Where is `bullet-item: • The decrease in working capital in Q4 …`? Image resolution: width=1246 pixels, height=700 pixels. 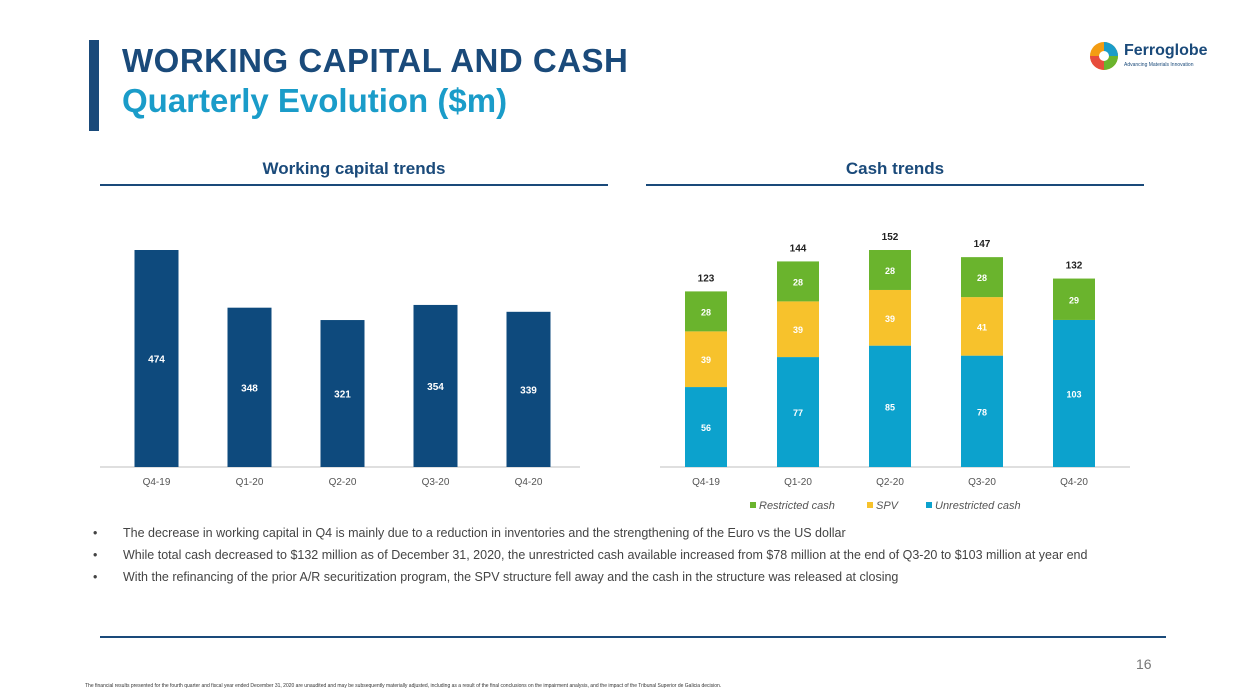 bullet-item: • The decrease in working capital in Q4 … is located at coordinates (633, 533).